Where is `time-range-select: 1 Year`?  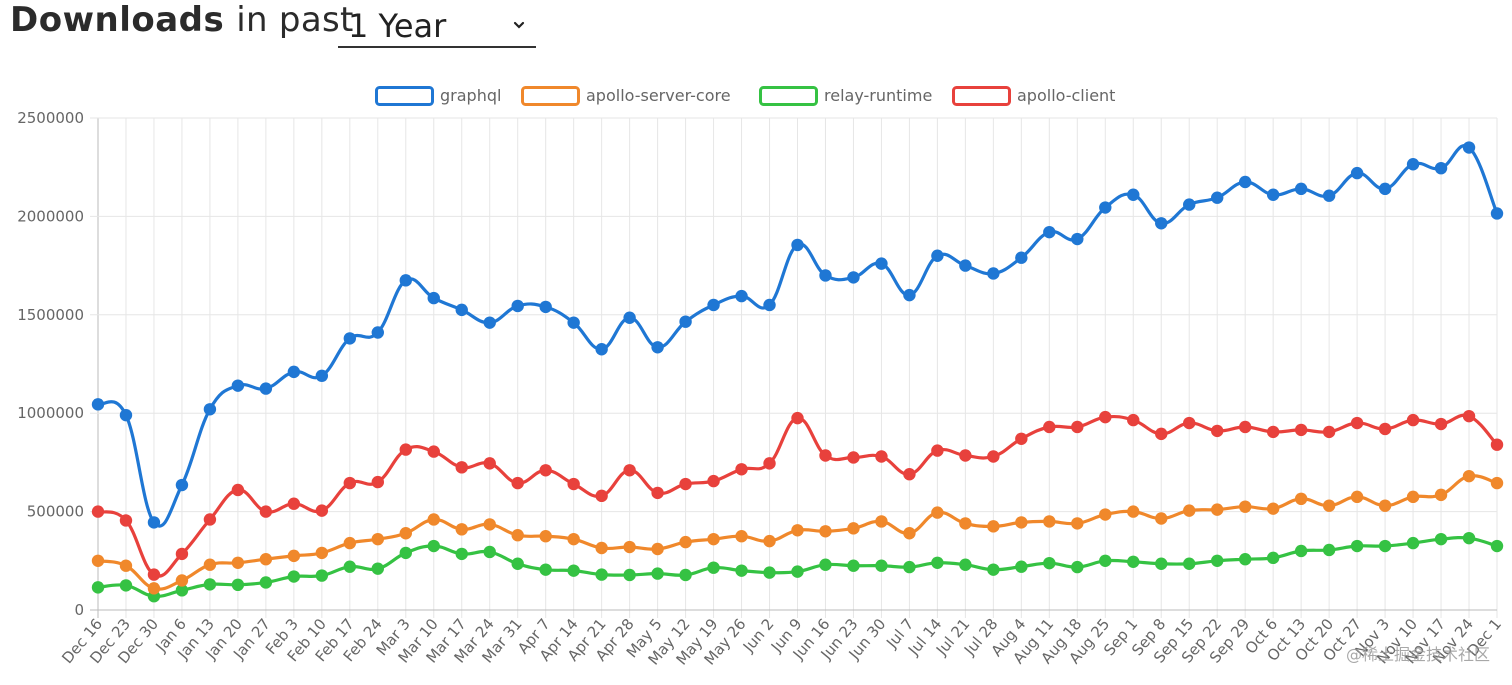 time-range-select: 1 Year is located at coordinates (437, 27).